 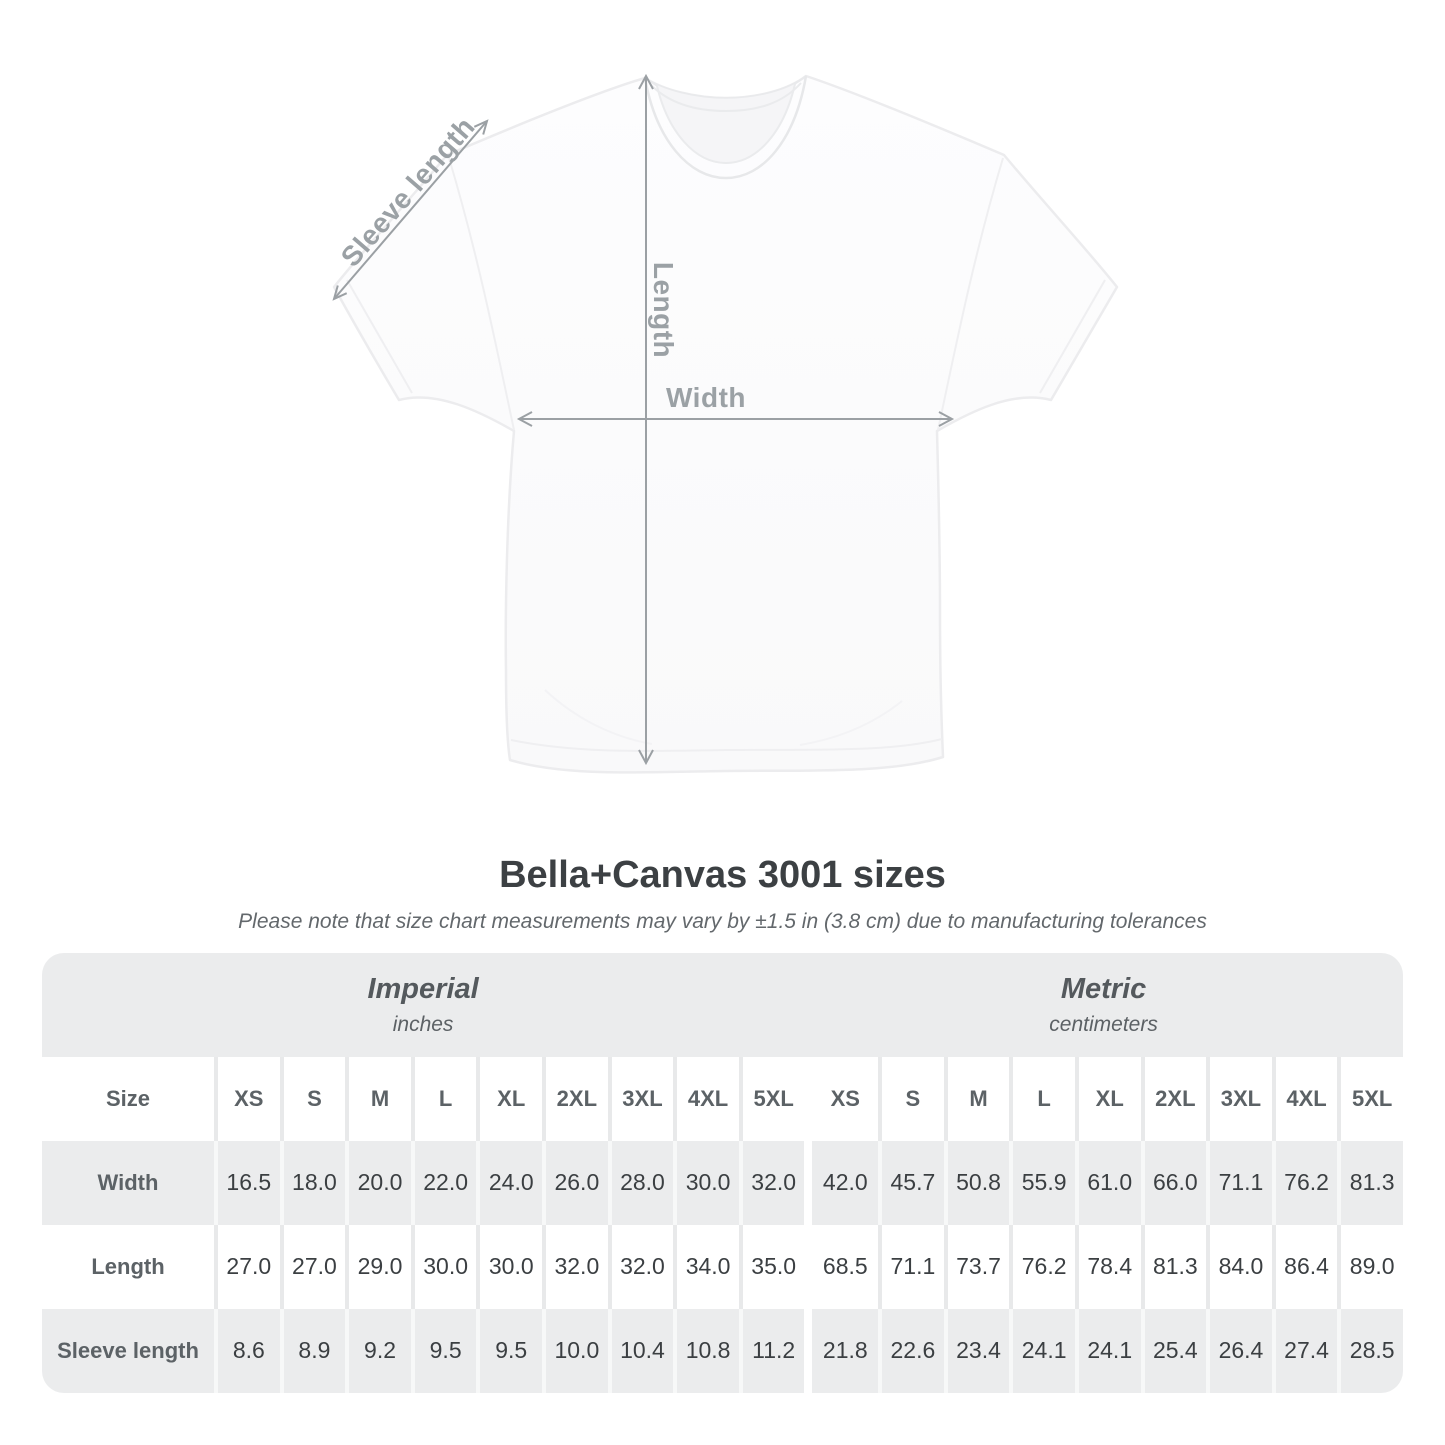 What do you see at coordinates (312, 1182) in the screenshot?
I see `cell-width-imperial: 18.0` at bounding box center [312, 1182].